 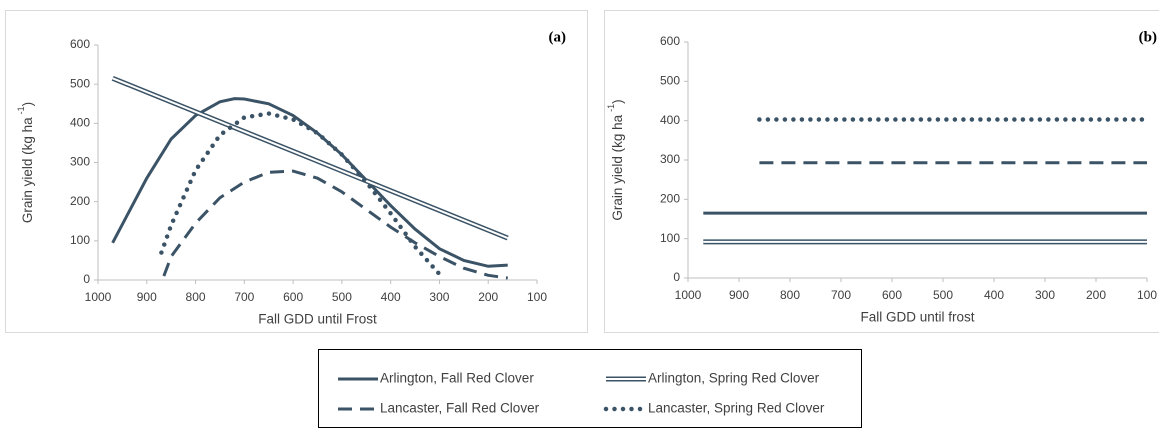 What do you see at coordinates (457, 378) in the screenshot?
I see `legend-label: Arlington, Fall Red Clover` at bounding box center [457, 378].